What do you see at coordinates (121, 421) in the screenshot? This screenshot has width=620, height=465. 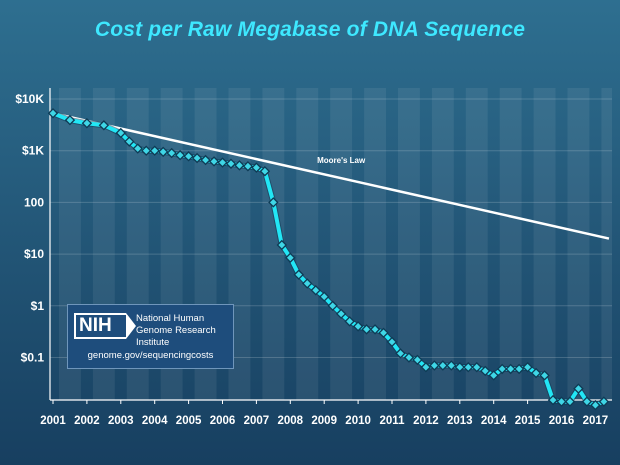 I see `x-tick-label: 2003` at bounding box center [121, 421].